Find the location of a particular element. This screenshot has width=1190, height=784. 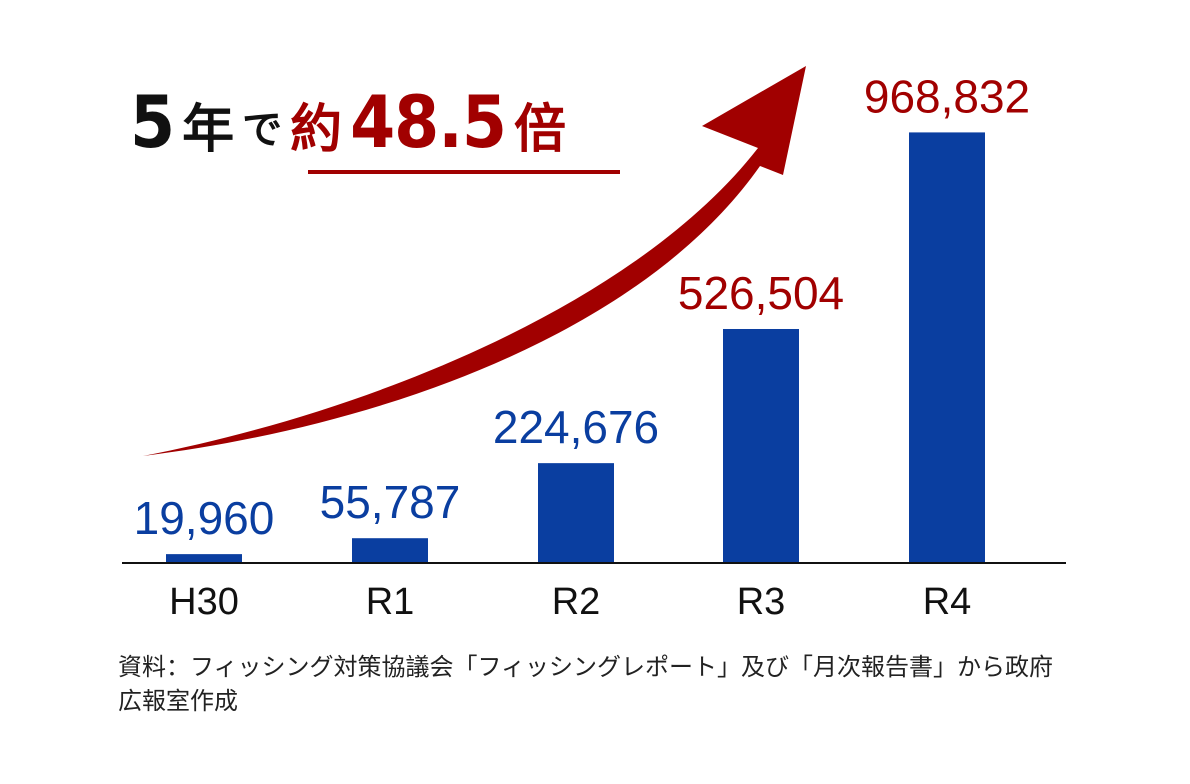

x-axis: H30 R1 R2 R3 R4 is located at coordinates (594, 592).